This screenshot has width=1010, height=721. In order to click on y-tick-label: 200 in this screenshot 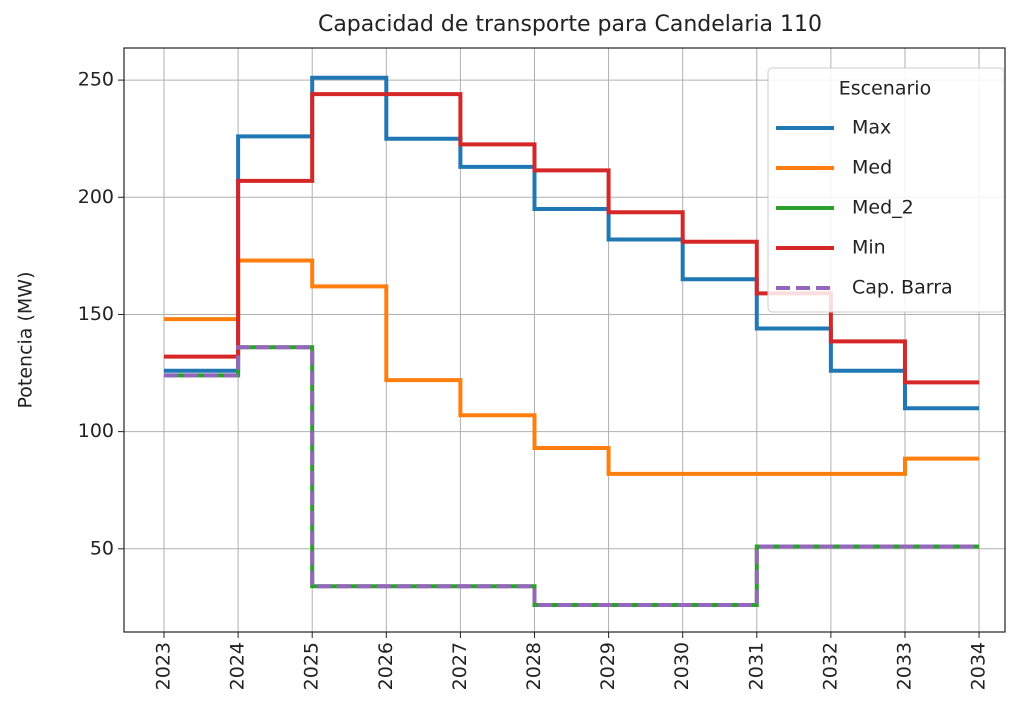, I will do `click(96, 197)`.